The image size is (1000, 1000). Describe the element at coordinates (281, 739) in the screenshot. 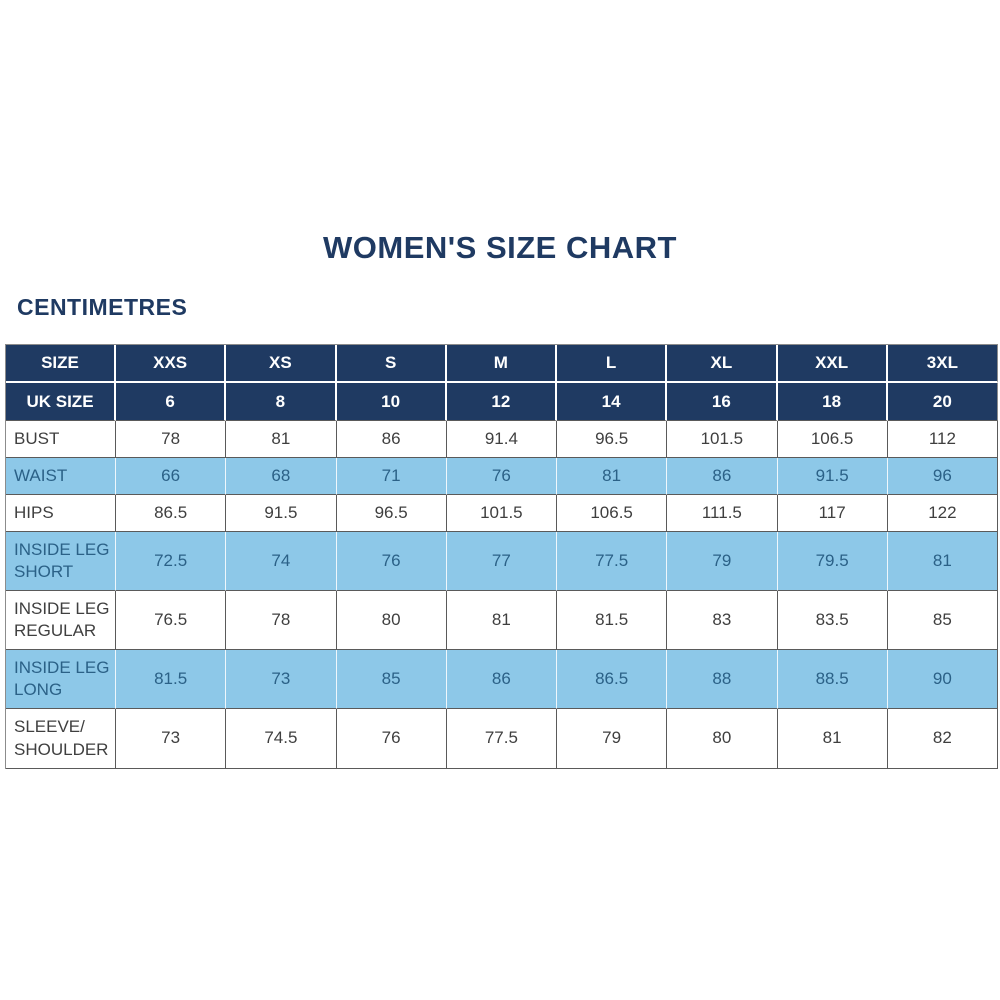

I see `value-cell: 74.5` at that location.